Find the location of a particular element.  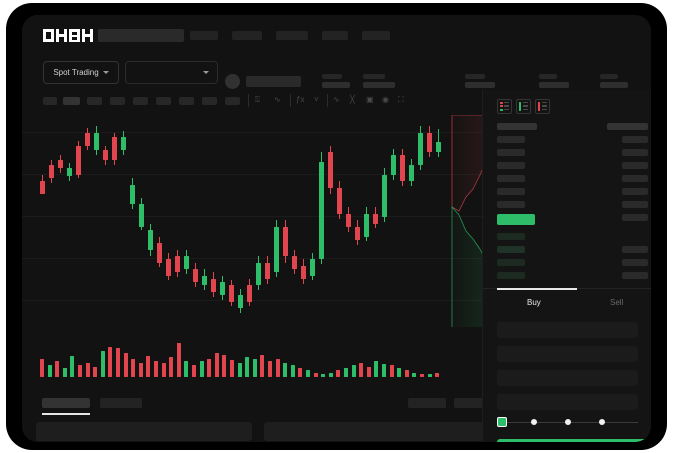

pair-price-skeleton is located at coordinates (273, 81).